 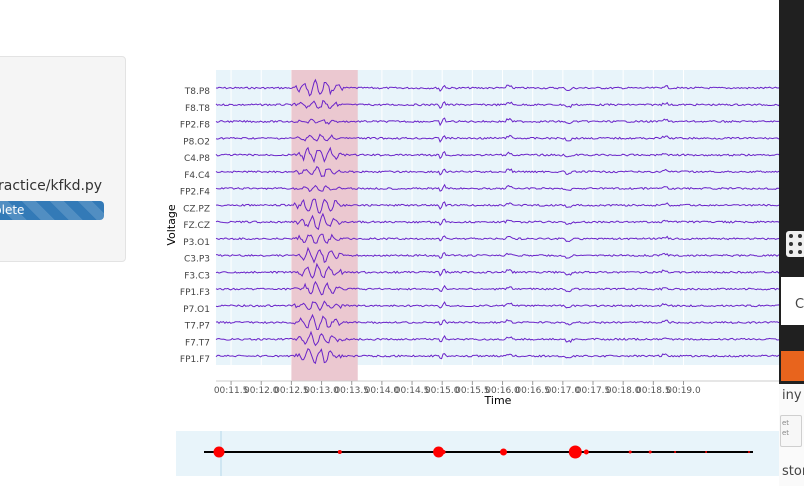 What do you see at coordinates (195, 193) in the screenshot?
I see `channel-label: FP2.F4` at bounding box center [195, 193].